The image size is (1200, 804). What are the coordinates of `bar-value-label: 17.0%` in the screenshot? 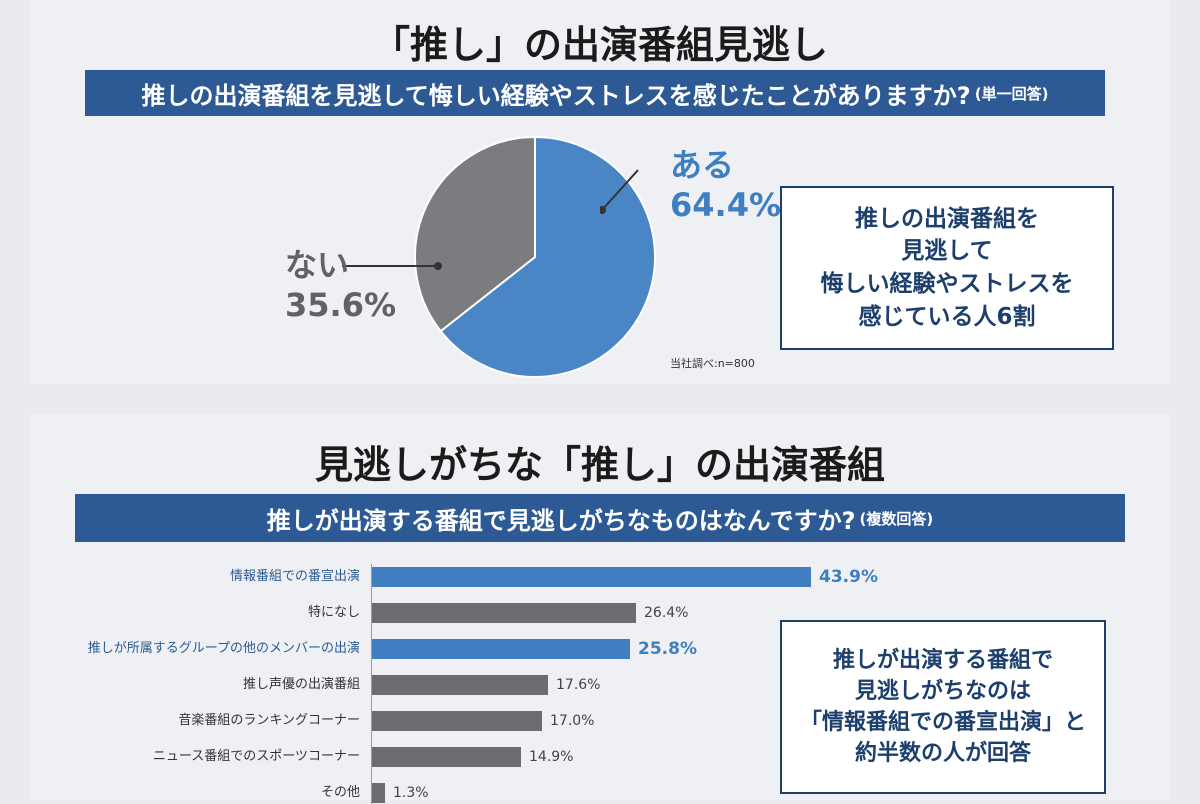 It's located at (572, 721).